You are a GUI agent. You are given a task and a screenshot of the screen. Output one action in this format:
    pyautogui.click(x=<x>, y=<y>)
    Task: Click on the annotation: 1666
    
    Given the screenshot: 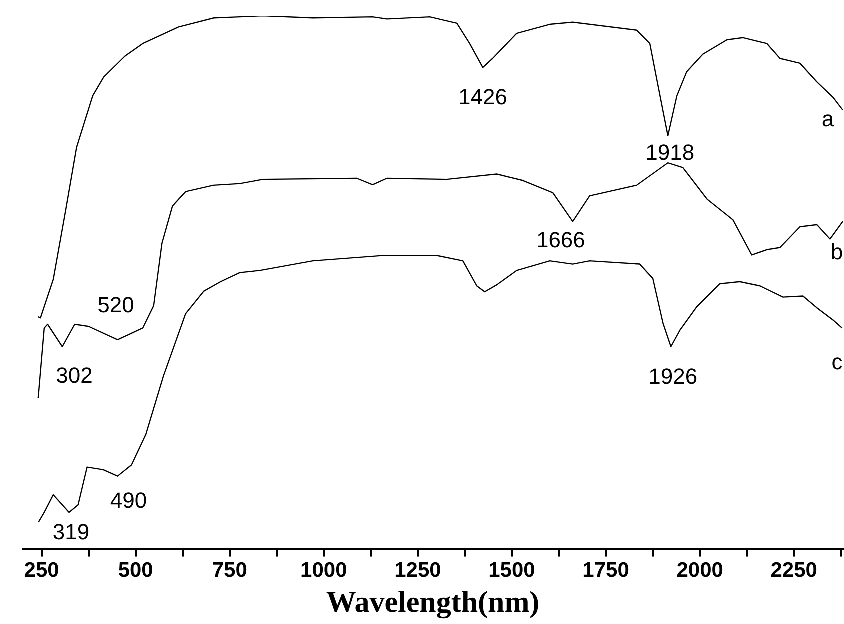 What is the action you would take?
    pyautogui.click(x=561, y=240)
    